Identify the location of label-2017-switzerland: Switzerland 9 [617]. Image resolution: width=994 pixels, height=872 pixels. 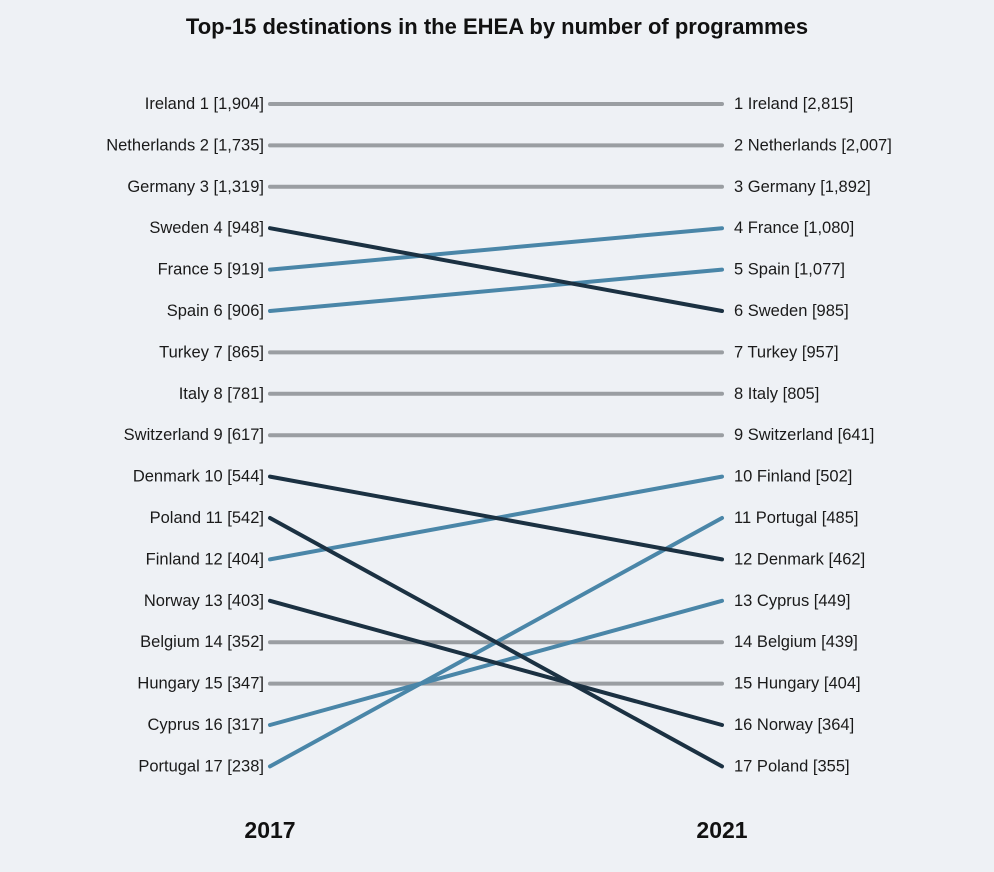
(194, 435).